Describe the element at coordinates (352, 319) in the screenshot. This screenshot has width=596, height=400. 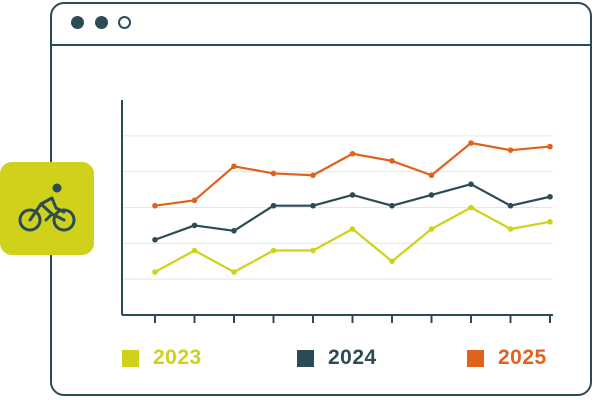
I see `x-axis-ticks` at that location.